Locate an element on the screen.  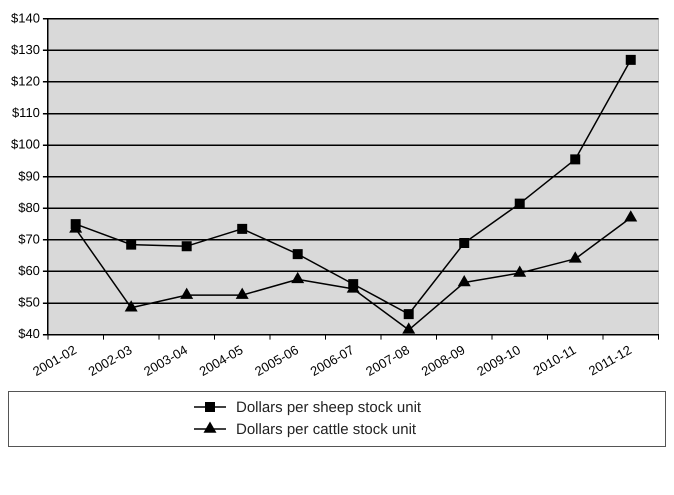
y-tick-label: $40 is located at coordinates (29, 334).